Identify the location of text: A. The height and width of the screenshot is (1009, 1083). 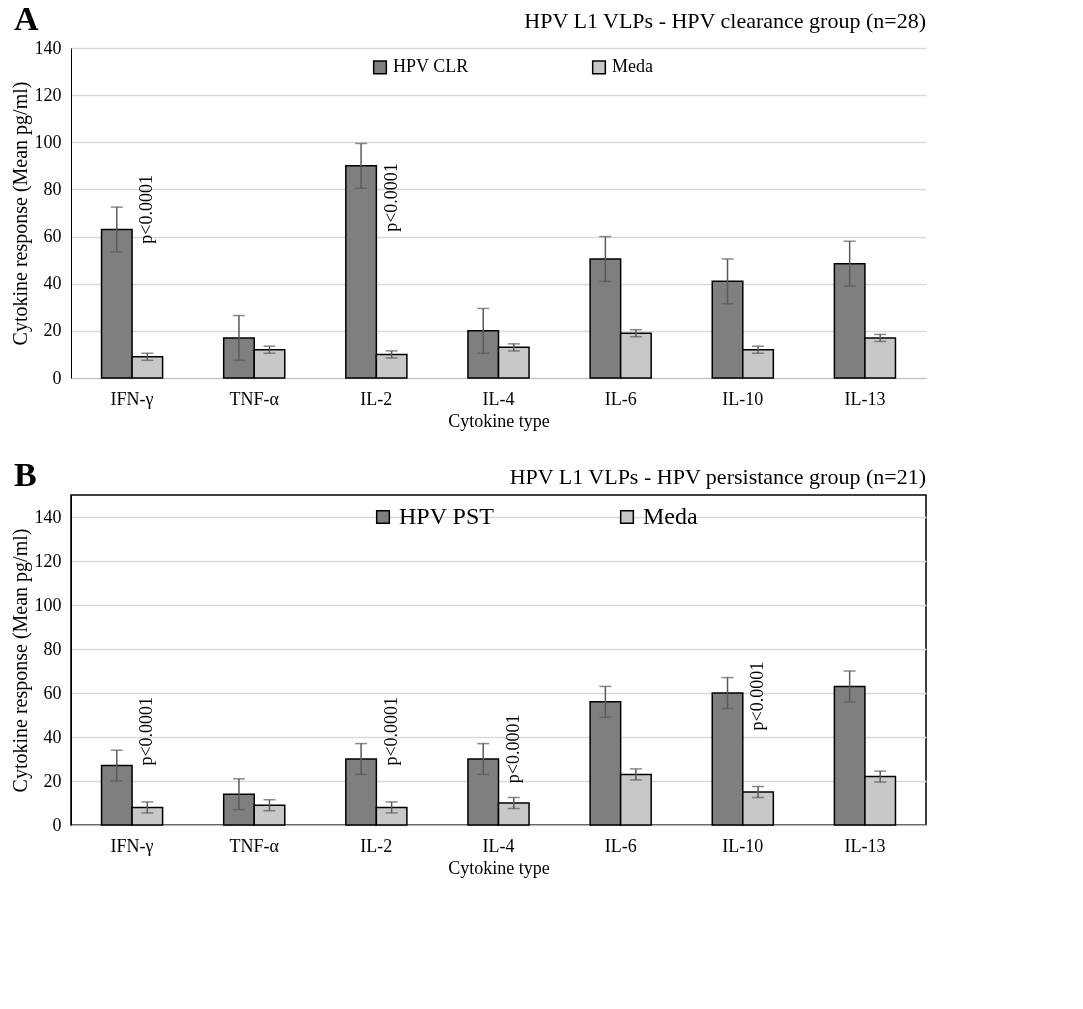
(26, 19).